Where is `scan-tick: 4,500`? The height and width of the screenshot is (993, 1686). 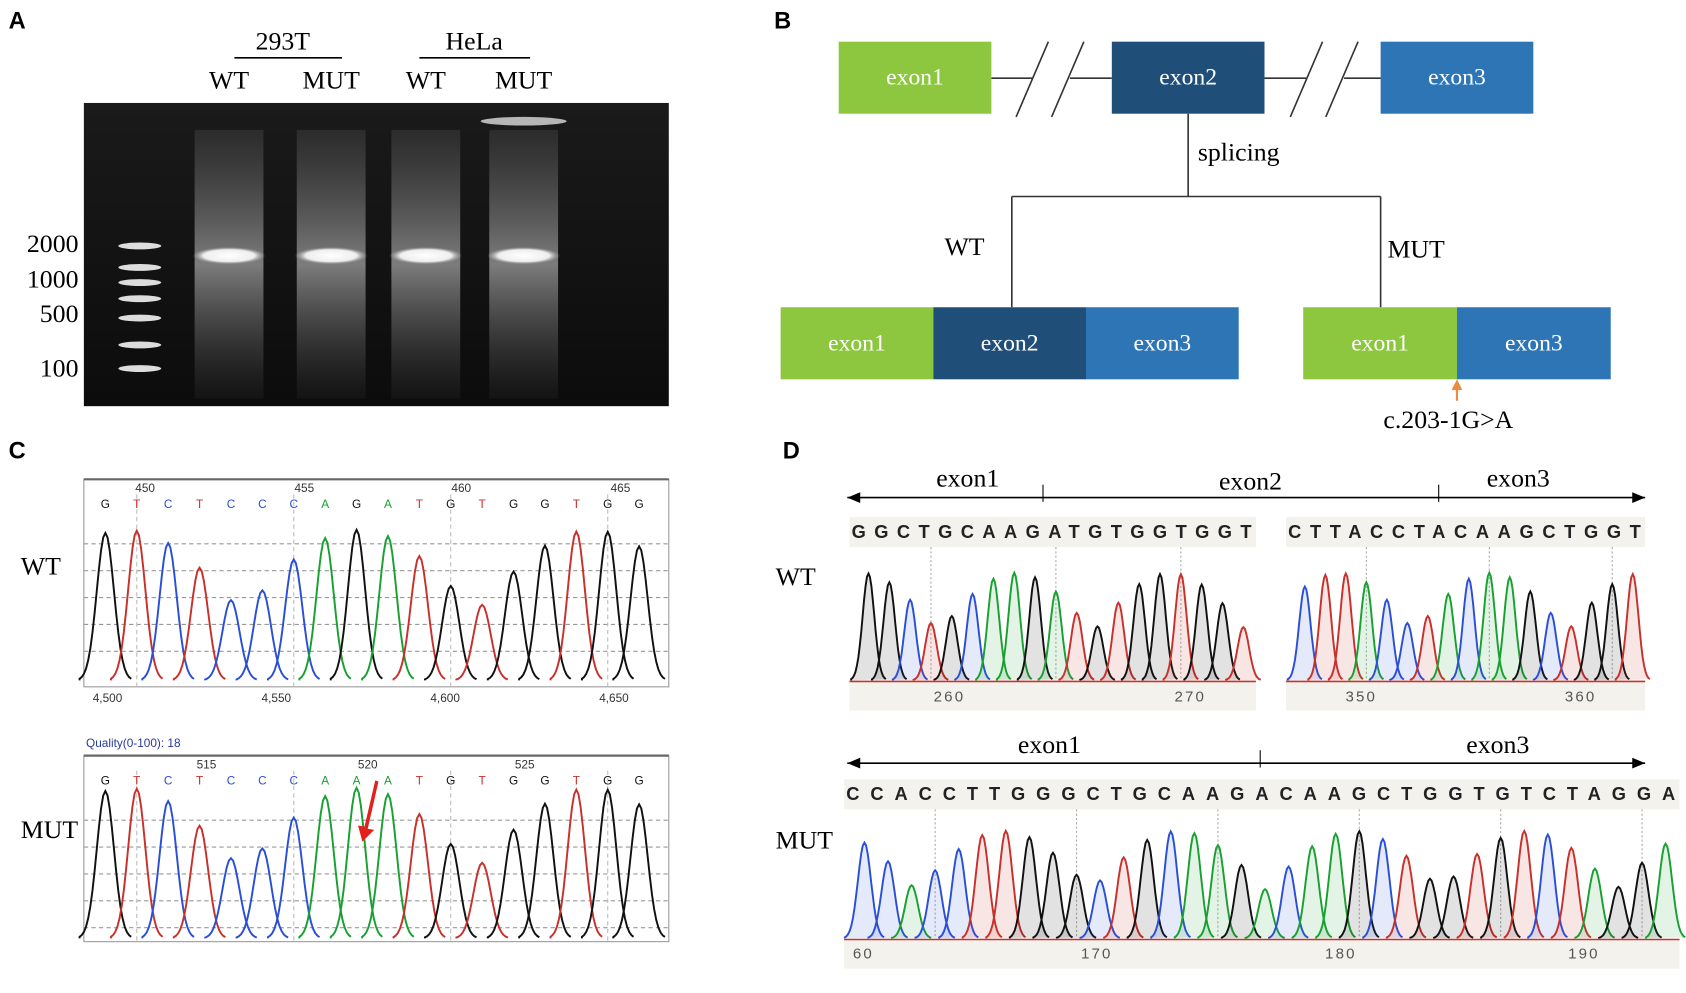
scan-tick: 4,500 is located at coordinates (108, 698).